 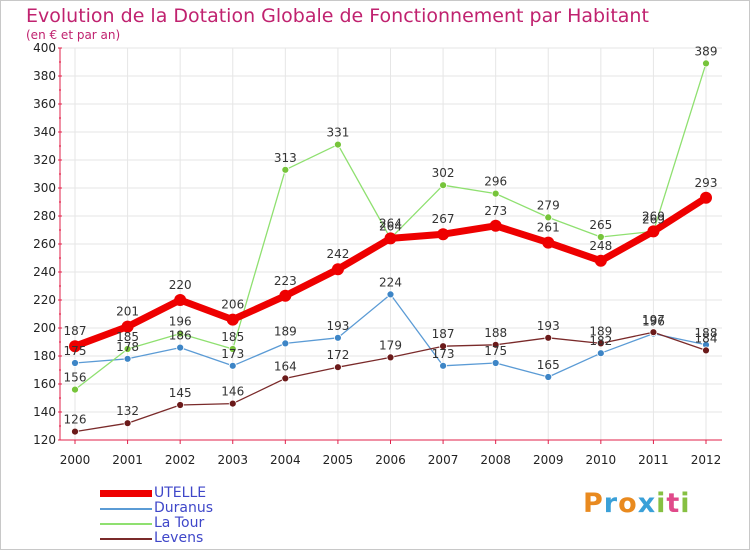 What do you see at coordinates (44, 328) in the screenshot?
I see `y-tick-label: 200` at bounding box center [44, 328].